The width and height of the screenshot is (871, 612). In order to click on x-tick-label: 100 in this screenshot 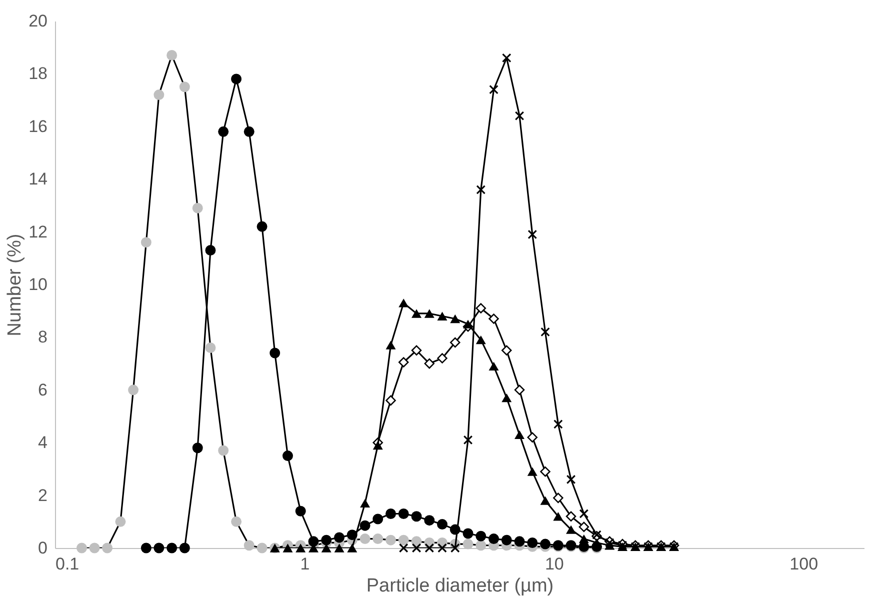, I will do `click(804, 564)`.